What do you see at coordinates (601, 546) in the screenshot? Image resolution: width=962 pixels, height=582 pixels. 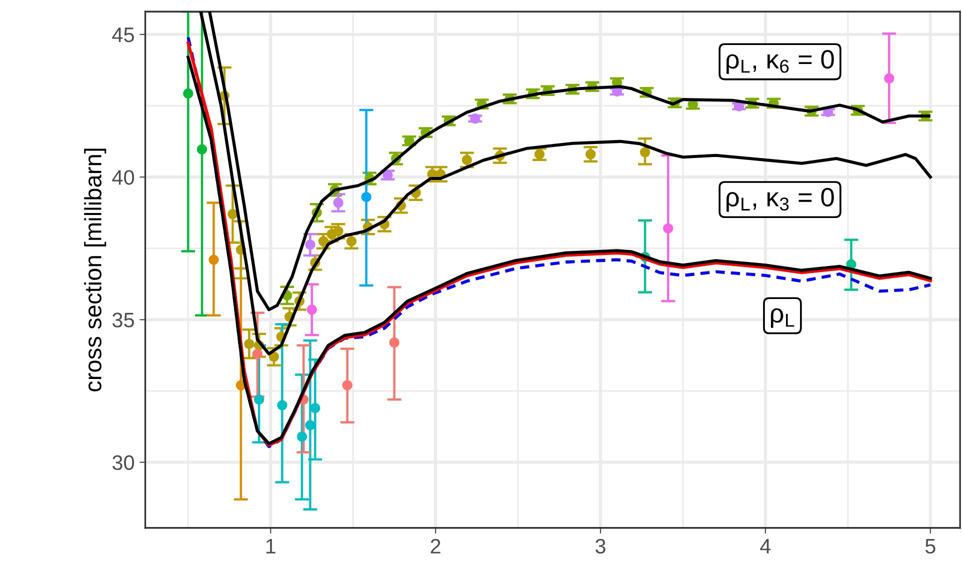 I see `x-tick-label: 3` at bounding box center [601, 546].